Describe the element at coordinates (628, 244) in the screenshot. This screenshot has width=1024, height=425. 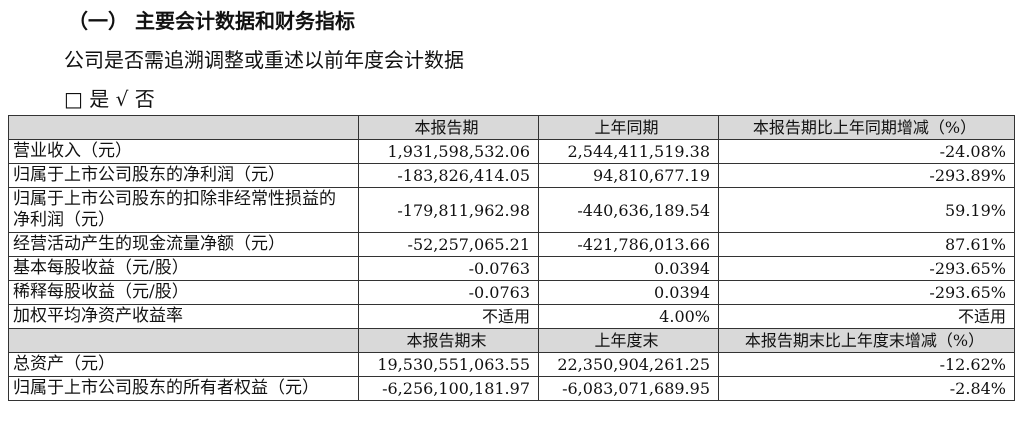
I see `value-cell: -421,786,013.66` at that location.